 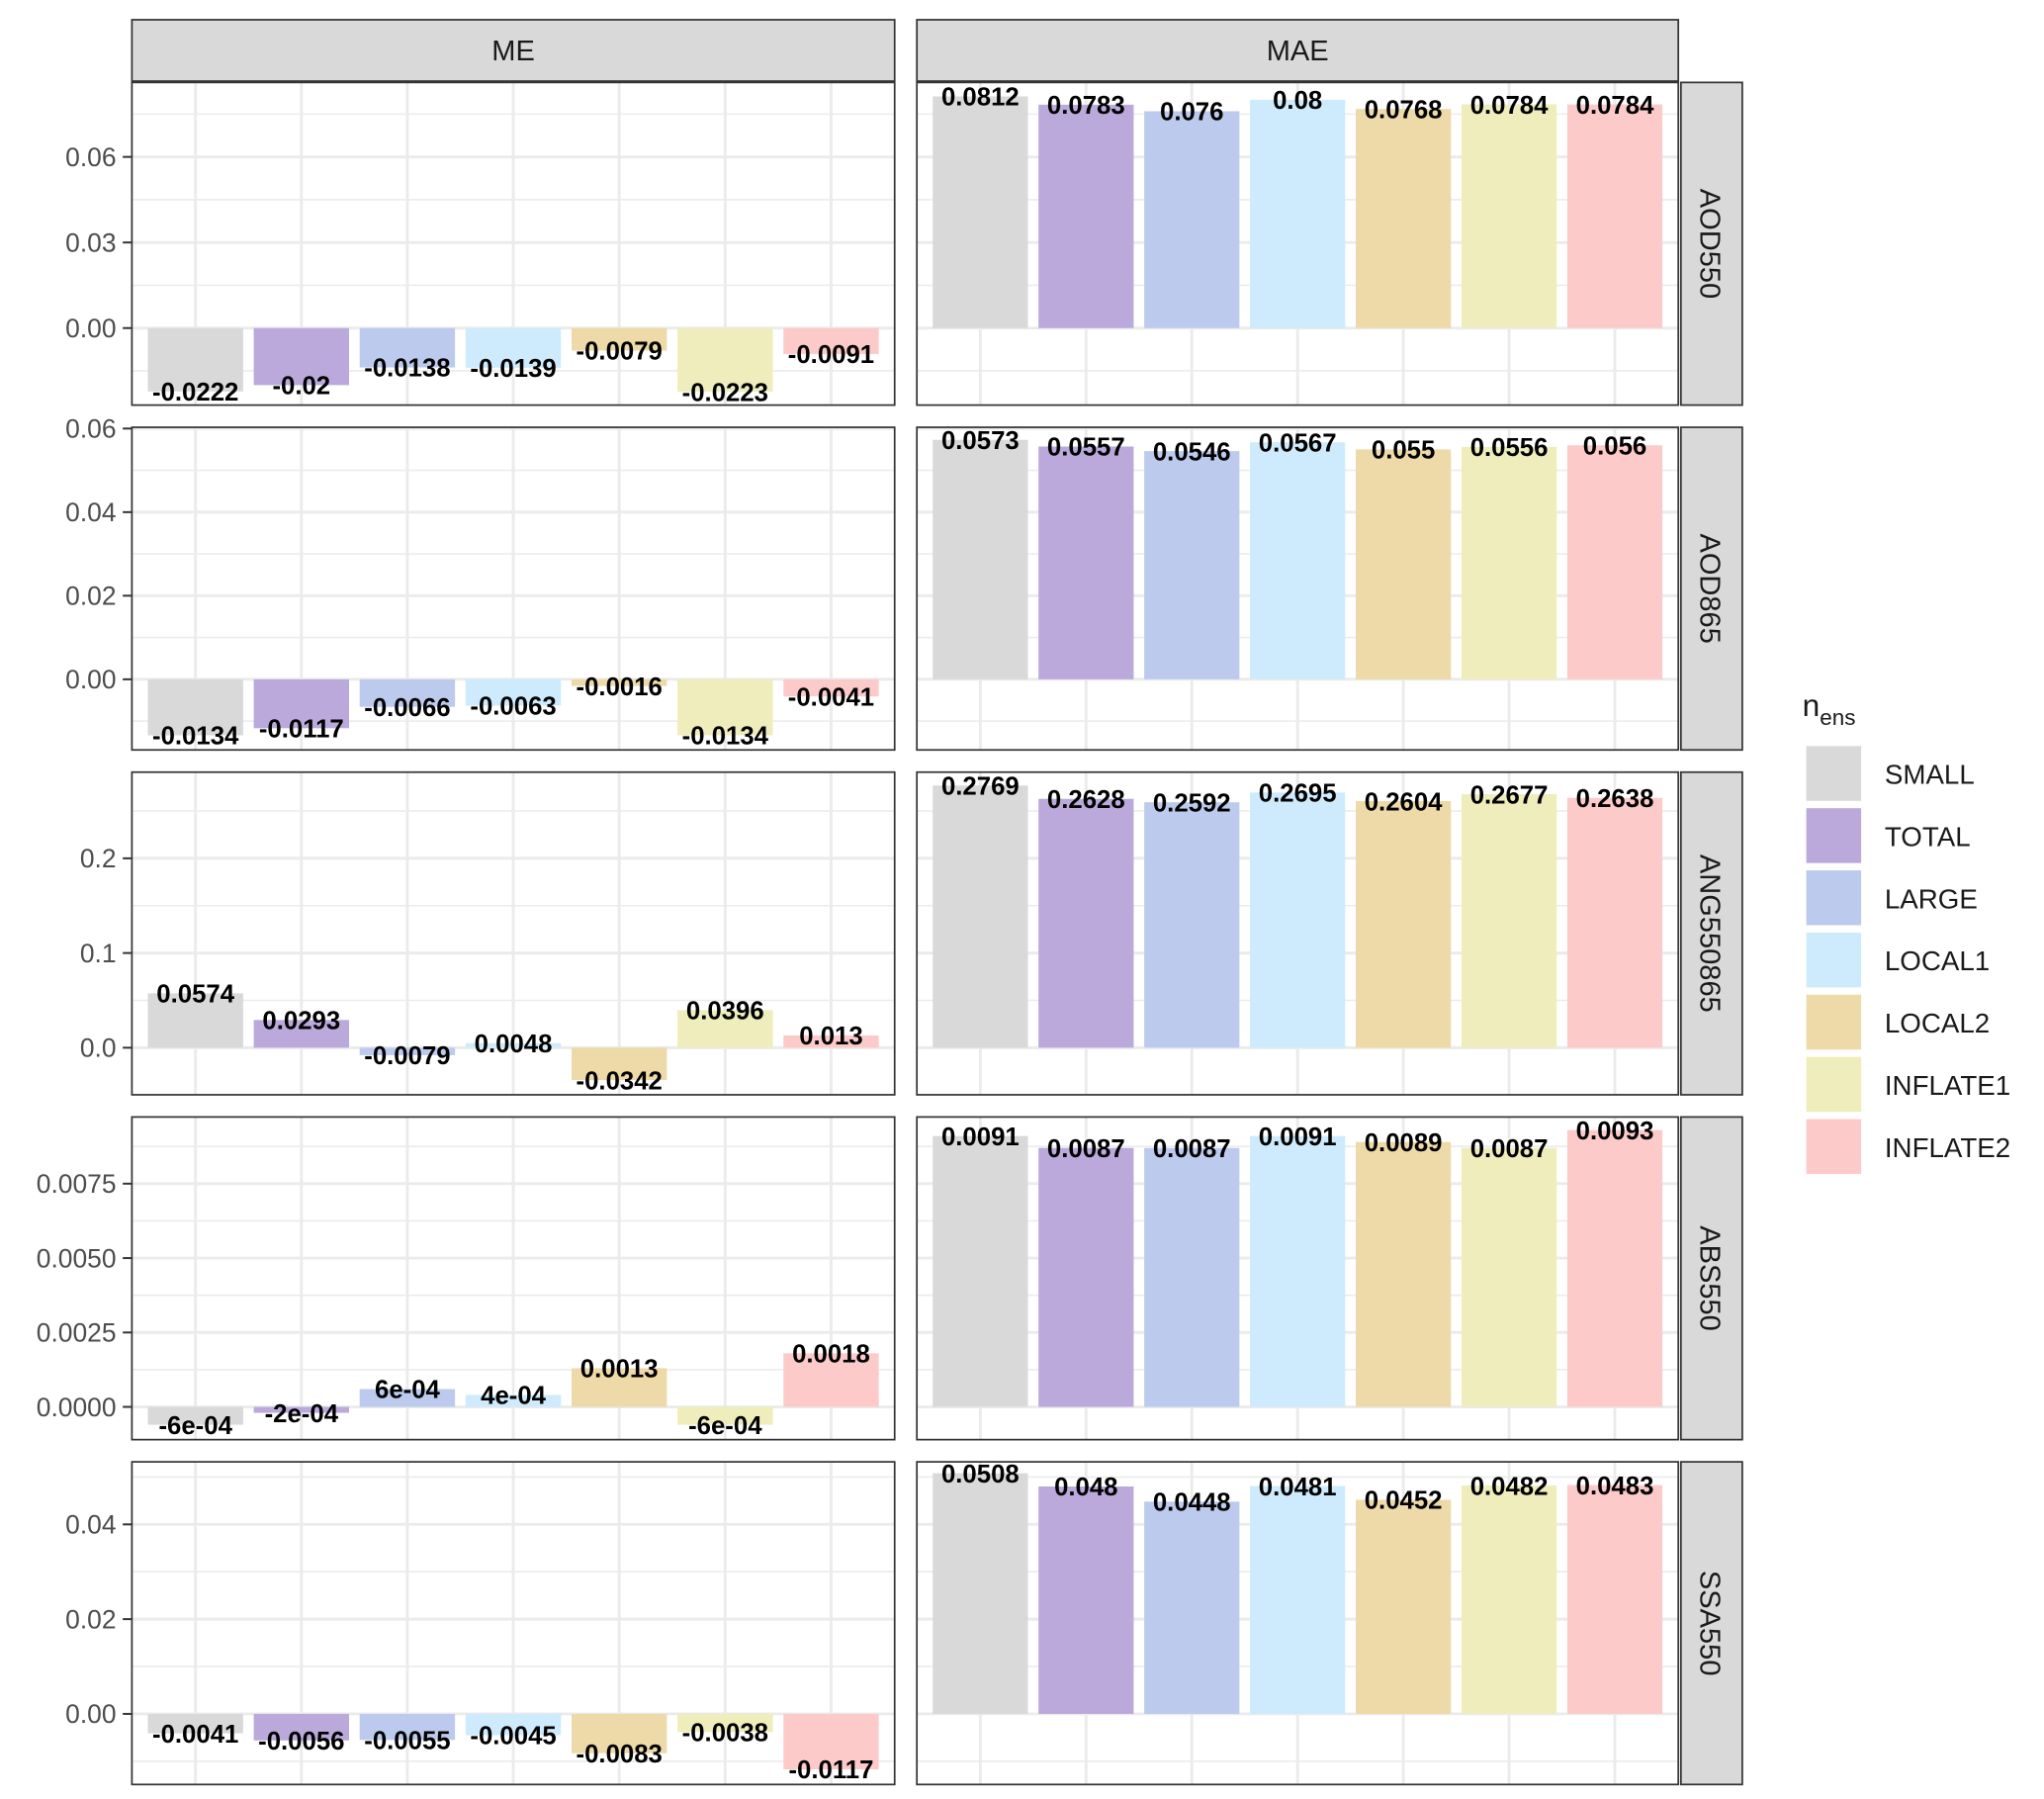 I want to click on y-tick-label: 0.06, so click(x=90, y=157).